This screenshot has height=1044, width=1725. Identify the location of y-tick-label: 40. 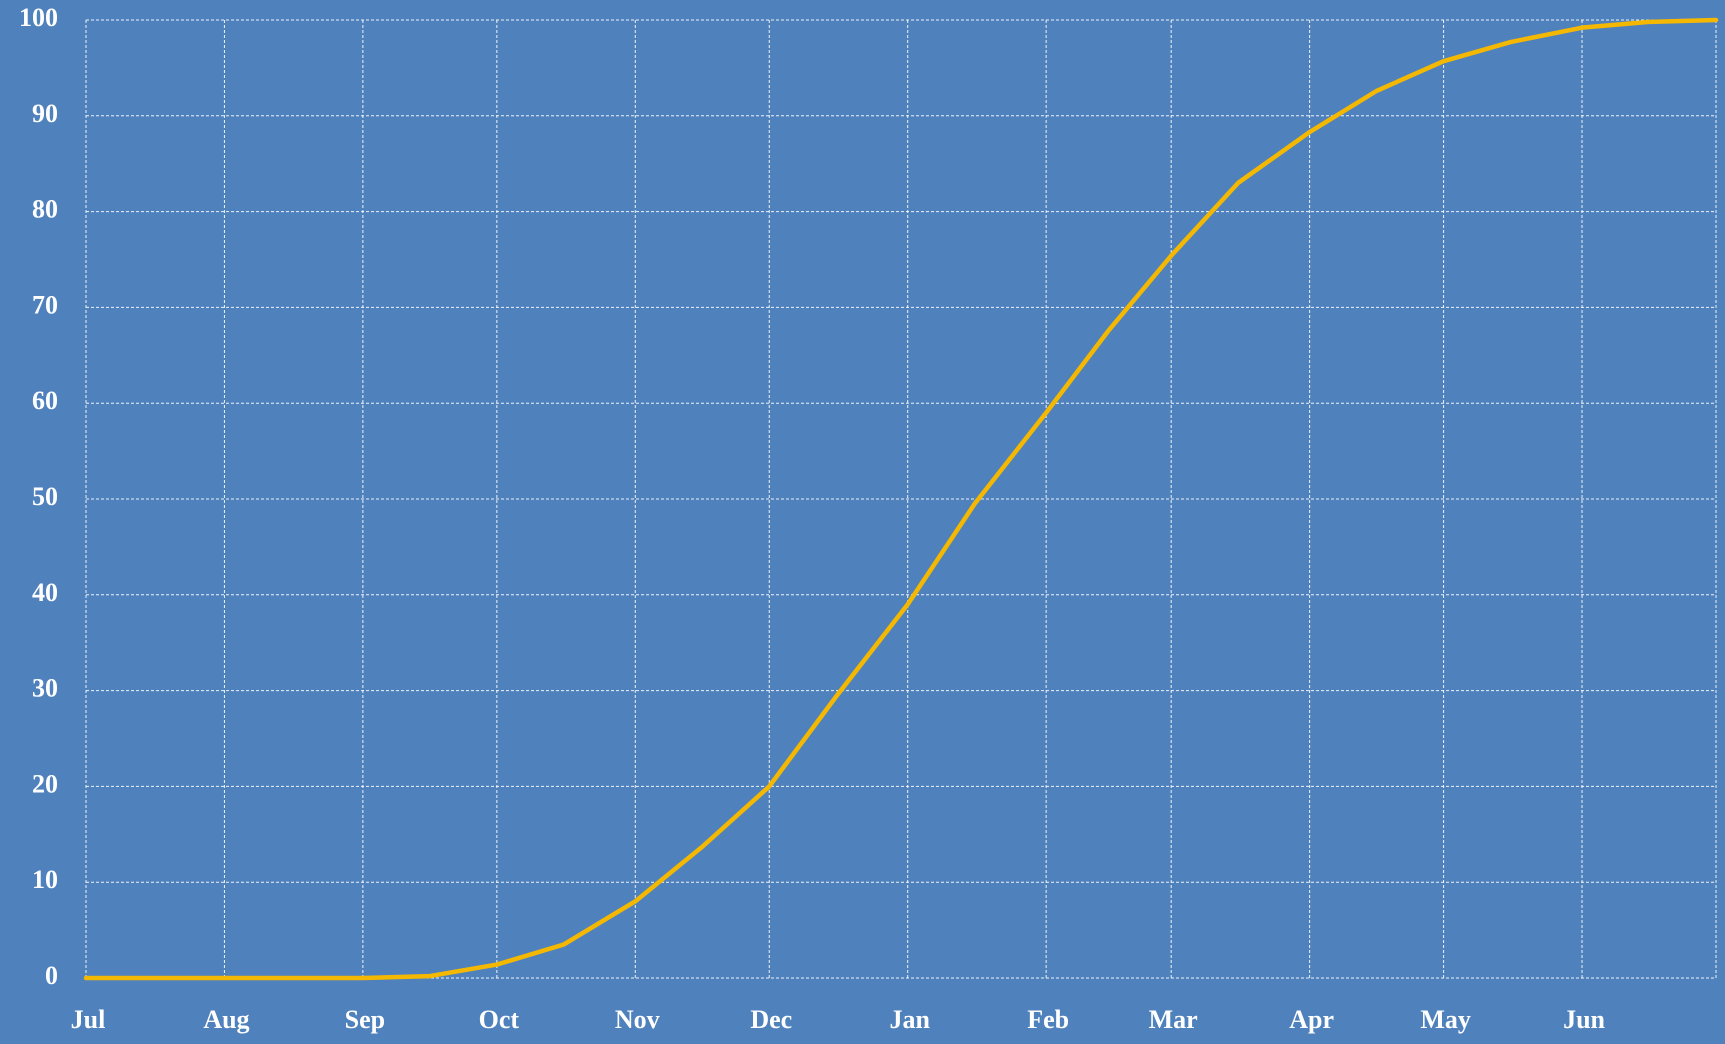
(45, 592).